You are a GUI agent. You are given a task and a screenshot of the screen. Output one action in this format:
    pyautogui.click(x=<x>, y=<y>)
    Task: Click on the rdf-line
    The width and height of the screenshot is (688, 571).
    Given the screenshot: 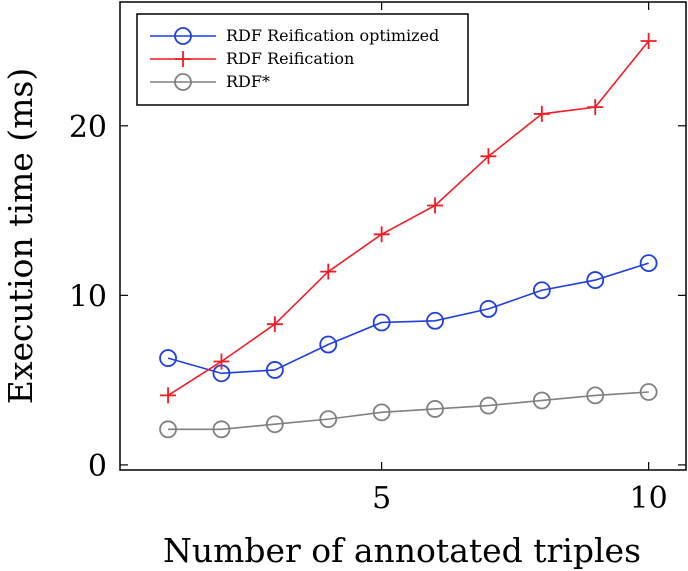 What is the action you would take?
    pyautogui.click(x=408, y=411)
    